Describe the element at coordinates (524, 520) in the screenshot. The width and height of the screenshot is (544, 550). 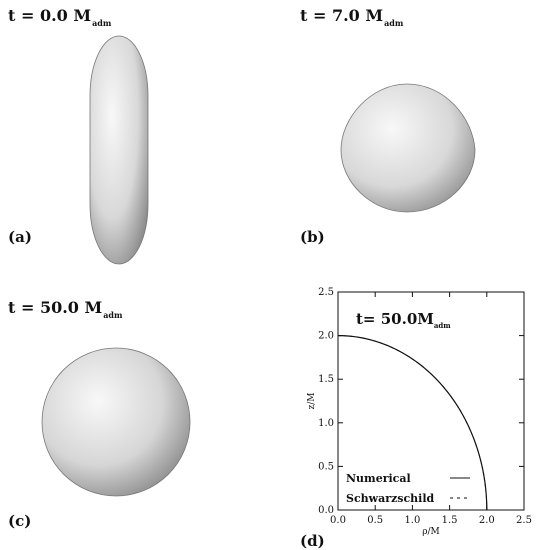
I see `x-tick-label: 2.5` at that location.